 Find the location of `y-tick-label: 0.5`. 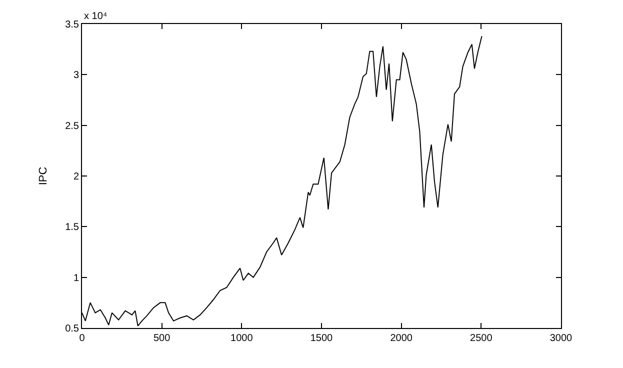

y-tick-label: 0.5 is located at coordinates (72, 329).